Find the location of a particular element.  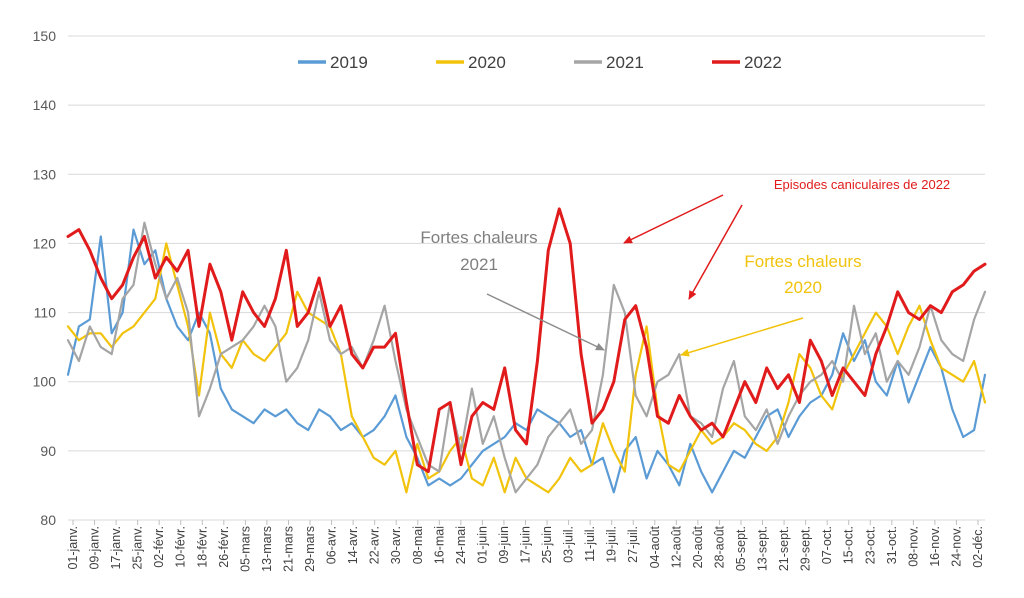

x-tick-label: 27-juil. is located at coordinates (633, 544).